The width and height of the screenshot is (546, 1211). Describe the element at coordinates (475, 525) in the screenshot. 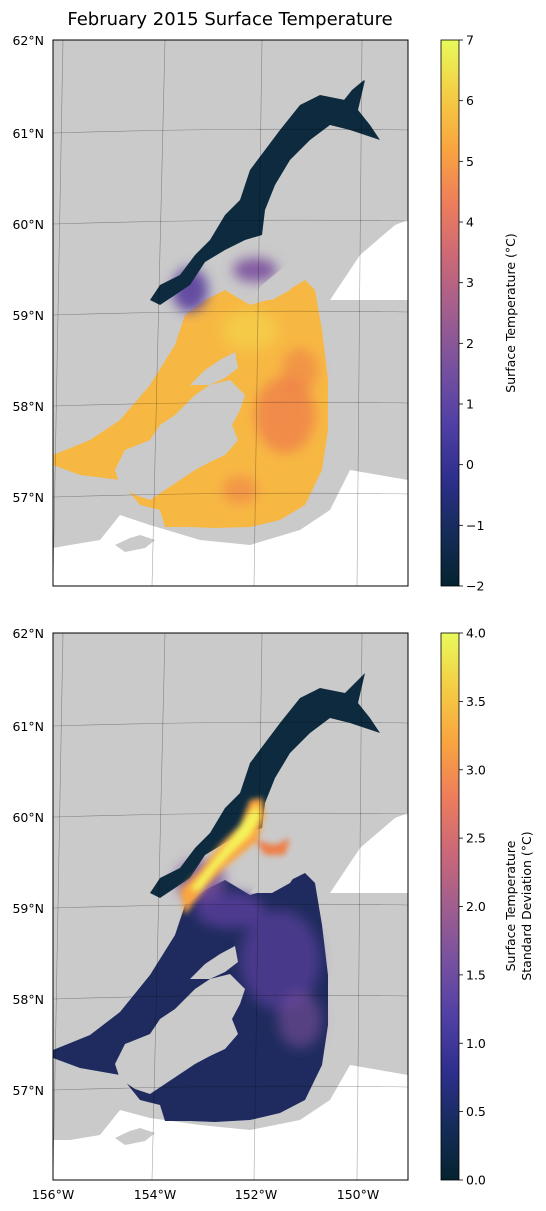

I see `colorbar-tick-label: −1` at that location.